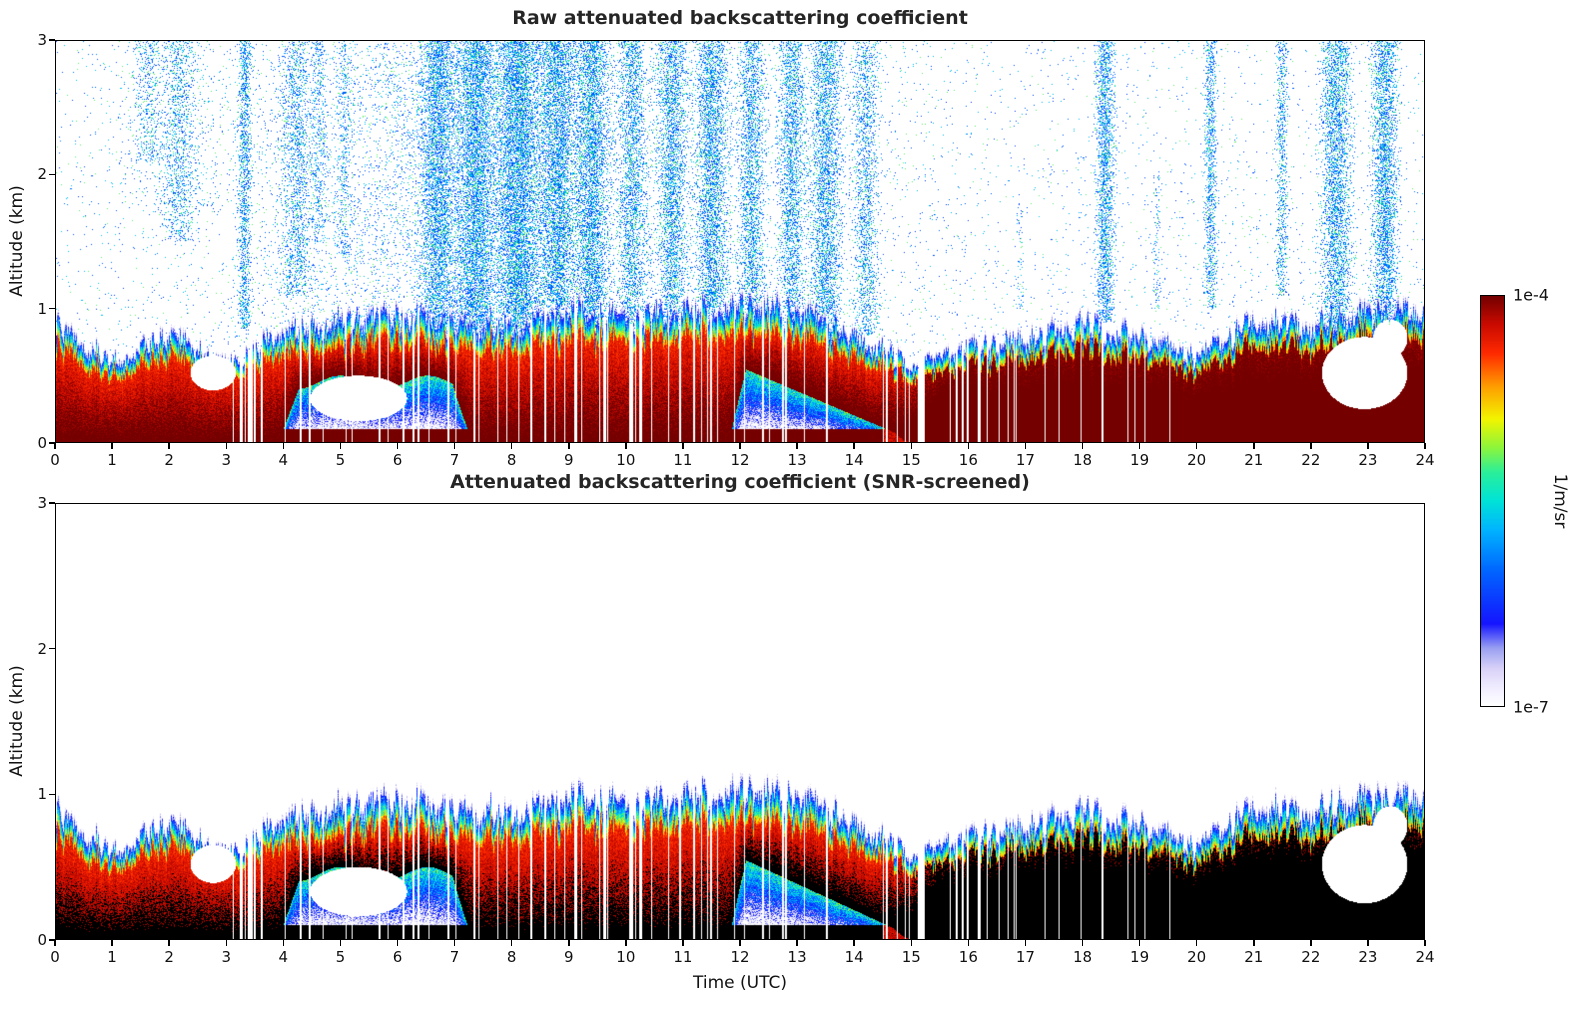 This screenshot has height=1020, width=1595. I want to click on x-tick-label: 11, so click(683, 957).